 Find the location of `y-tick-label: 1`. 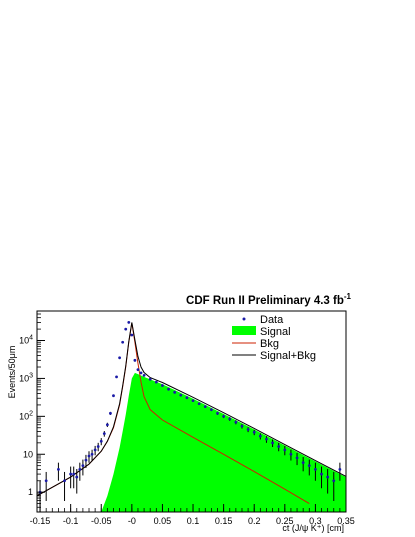

y-tick-label: 1 is located at coordinates (30, 492).